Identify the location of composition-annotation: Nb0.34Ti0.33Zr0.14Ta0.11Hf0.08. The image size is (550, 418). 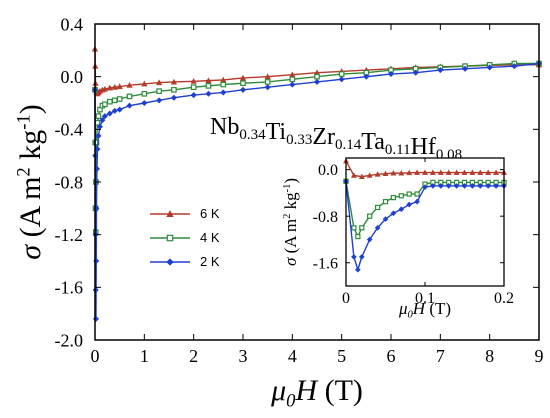
(336, 138).